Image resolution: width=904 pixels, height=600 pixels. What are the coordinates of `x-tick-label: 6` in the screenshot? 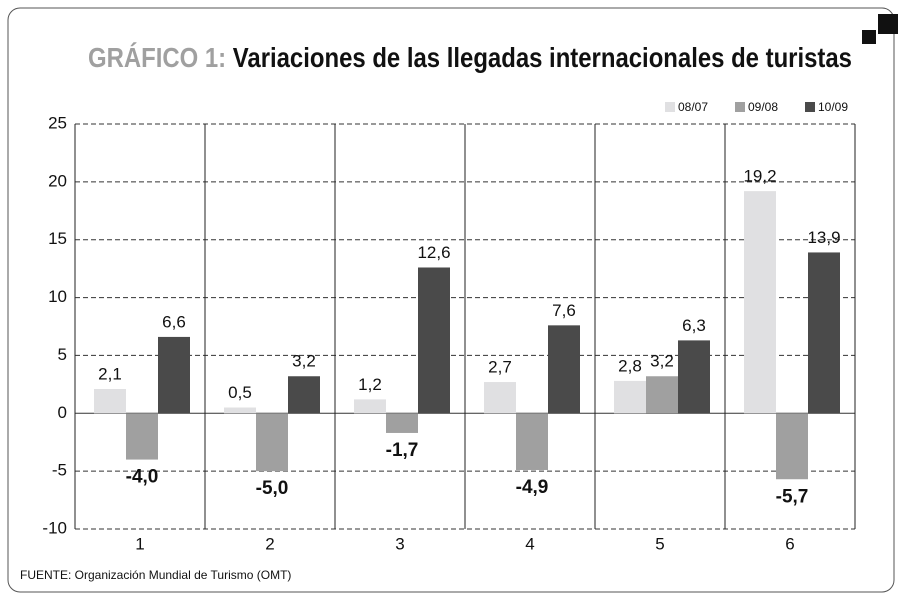 It's located at (789, 543).